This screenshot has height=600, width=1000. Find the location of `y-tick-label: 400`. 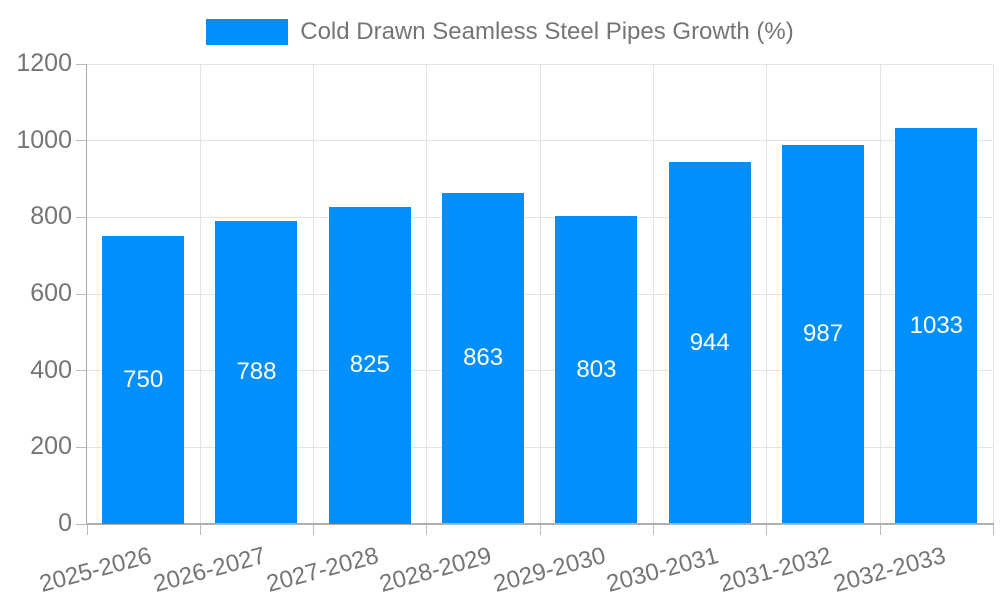

y-tick-label: 400 is located at coordinates (51, 369).